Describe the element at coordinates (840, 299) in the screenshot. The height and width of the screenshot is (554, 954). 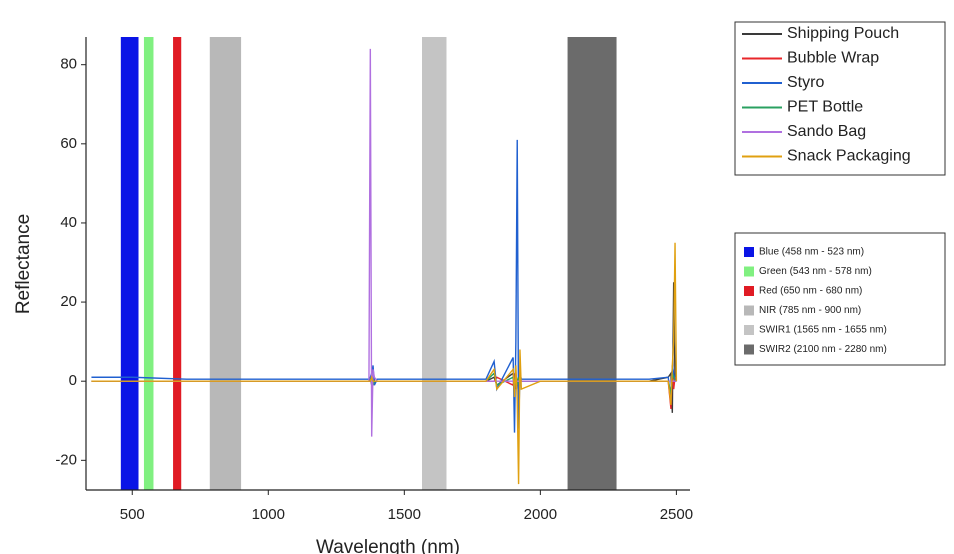
I see `band-legend-box` at that location.